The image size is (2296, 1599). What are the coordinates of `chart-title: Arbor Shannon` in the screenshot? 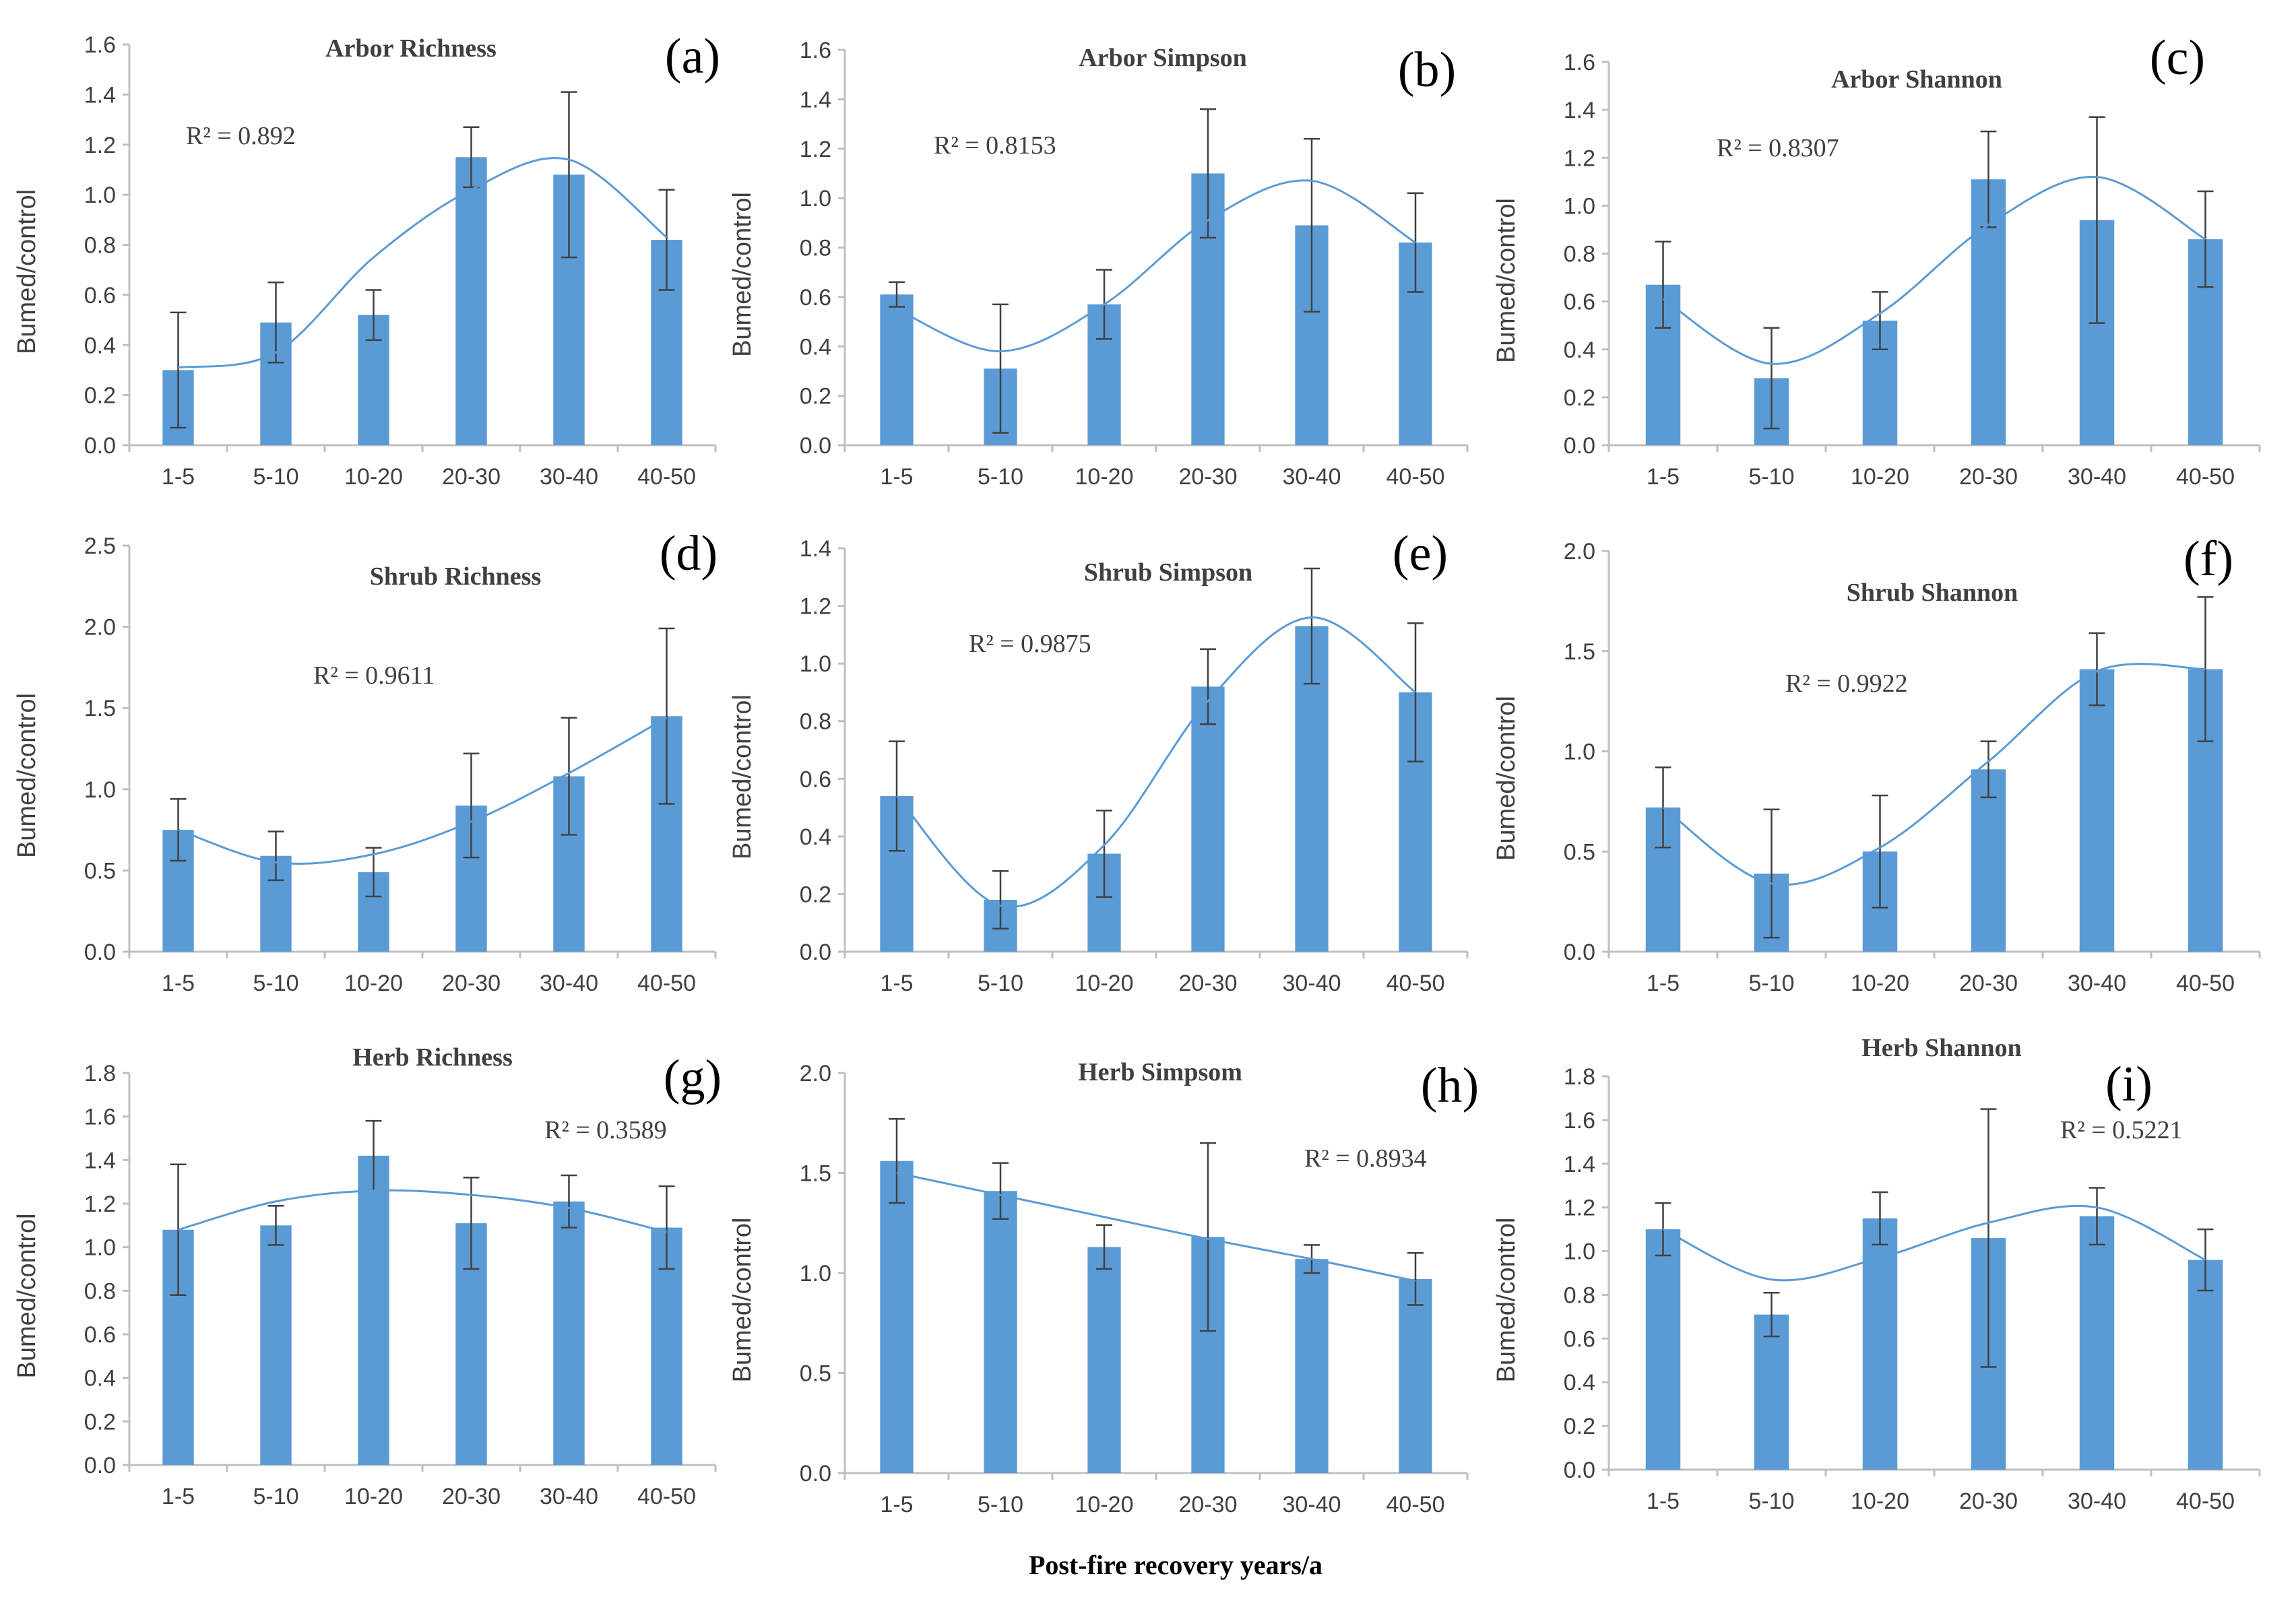 It's located at (1916, 79).